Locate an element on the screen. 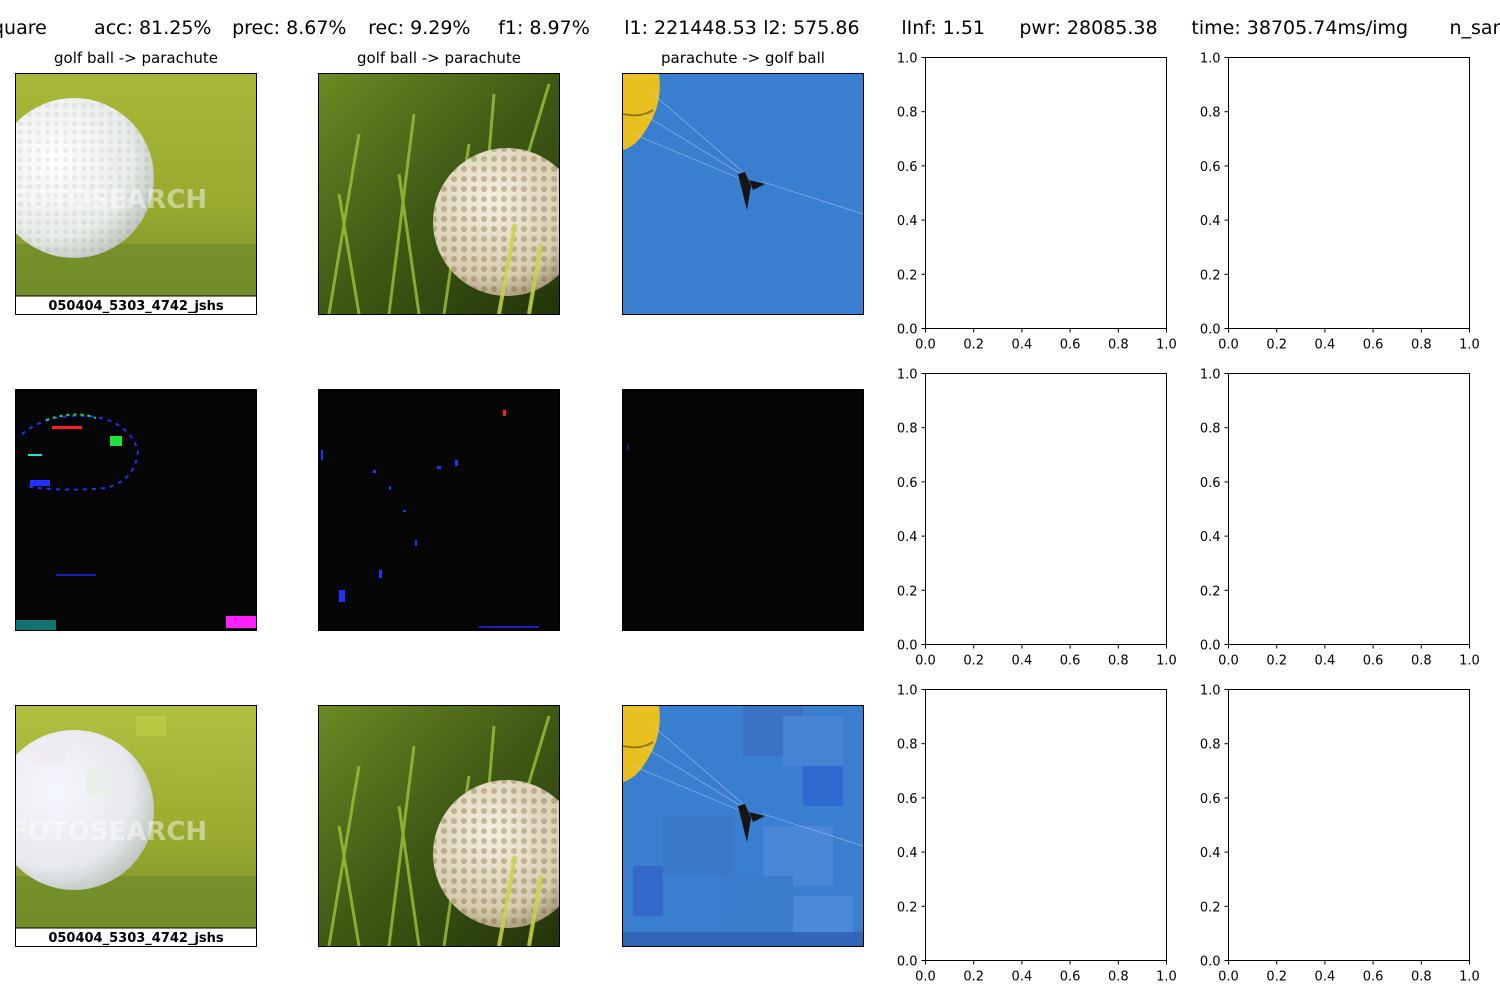 The image size is (1500, 1000). column-title-1: golf ball -> parachute is located at coordinates (136, 58).